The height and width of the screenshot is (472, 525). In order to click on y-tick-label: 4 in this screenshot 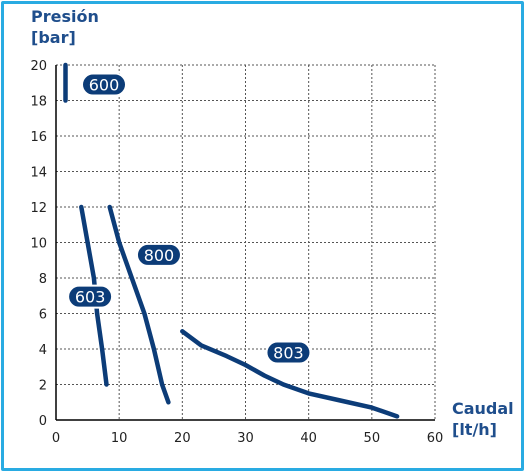, I will do `click(43, 350)`.